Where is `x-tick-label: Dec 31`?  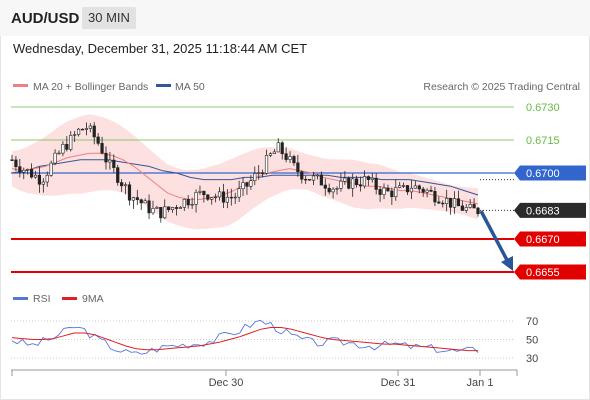
x-tick-label: Dec 31 is located at coordinates (398, 383).